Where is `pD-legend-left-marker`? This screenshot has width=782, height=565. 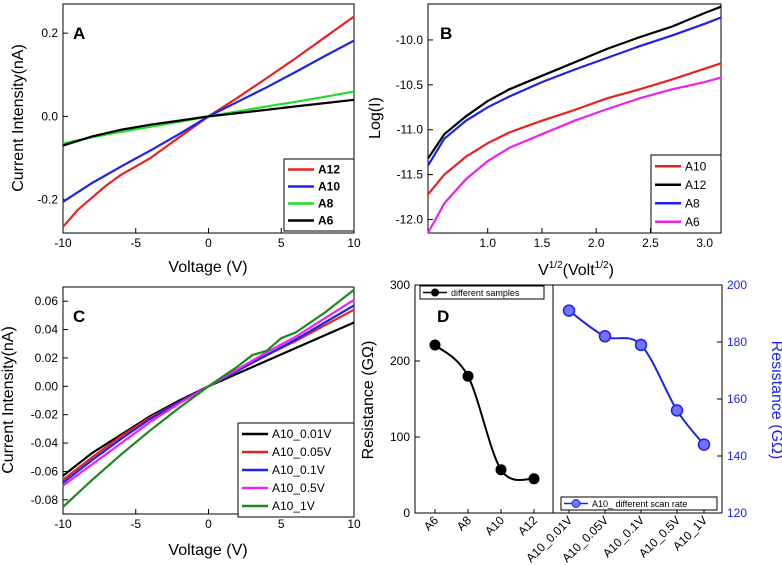
pD-legend-left-marker is located at coordinates (435, 292).